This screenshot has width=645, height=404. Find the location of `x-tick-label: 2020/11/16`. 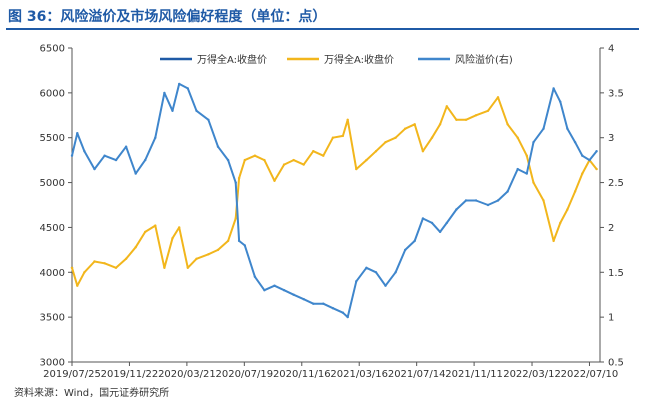

x-tick-label: 2020/11/16 is located at coordinates (302, 374).